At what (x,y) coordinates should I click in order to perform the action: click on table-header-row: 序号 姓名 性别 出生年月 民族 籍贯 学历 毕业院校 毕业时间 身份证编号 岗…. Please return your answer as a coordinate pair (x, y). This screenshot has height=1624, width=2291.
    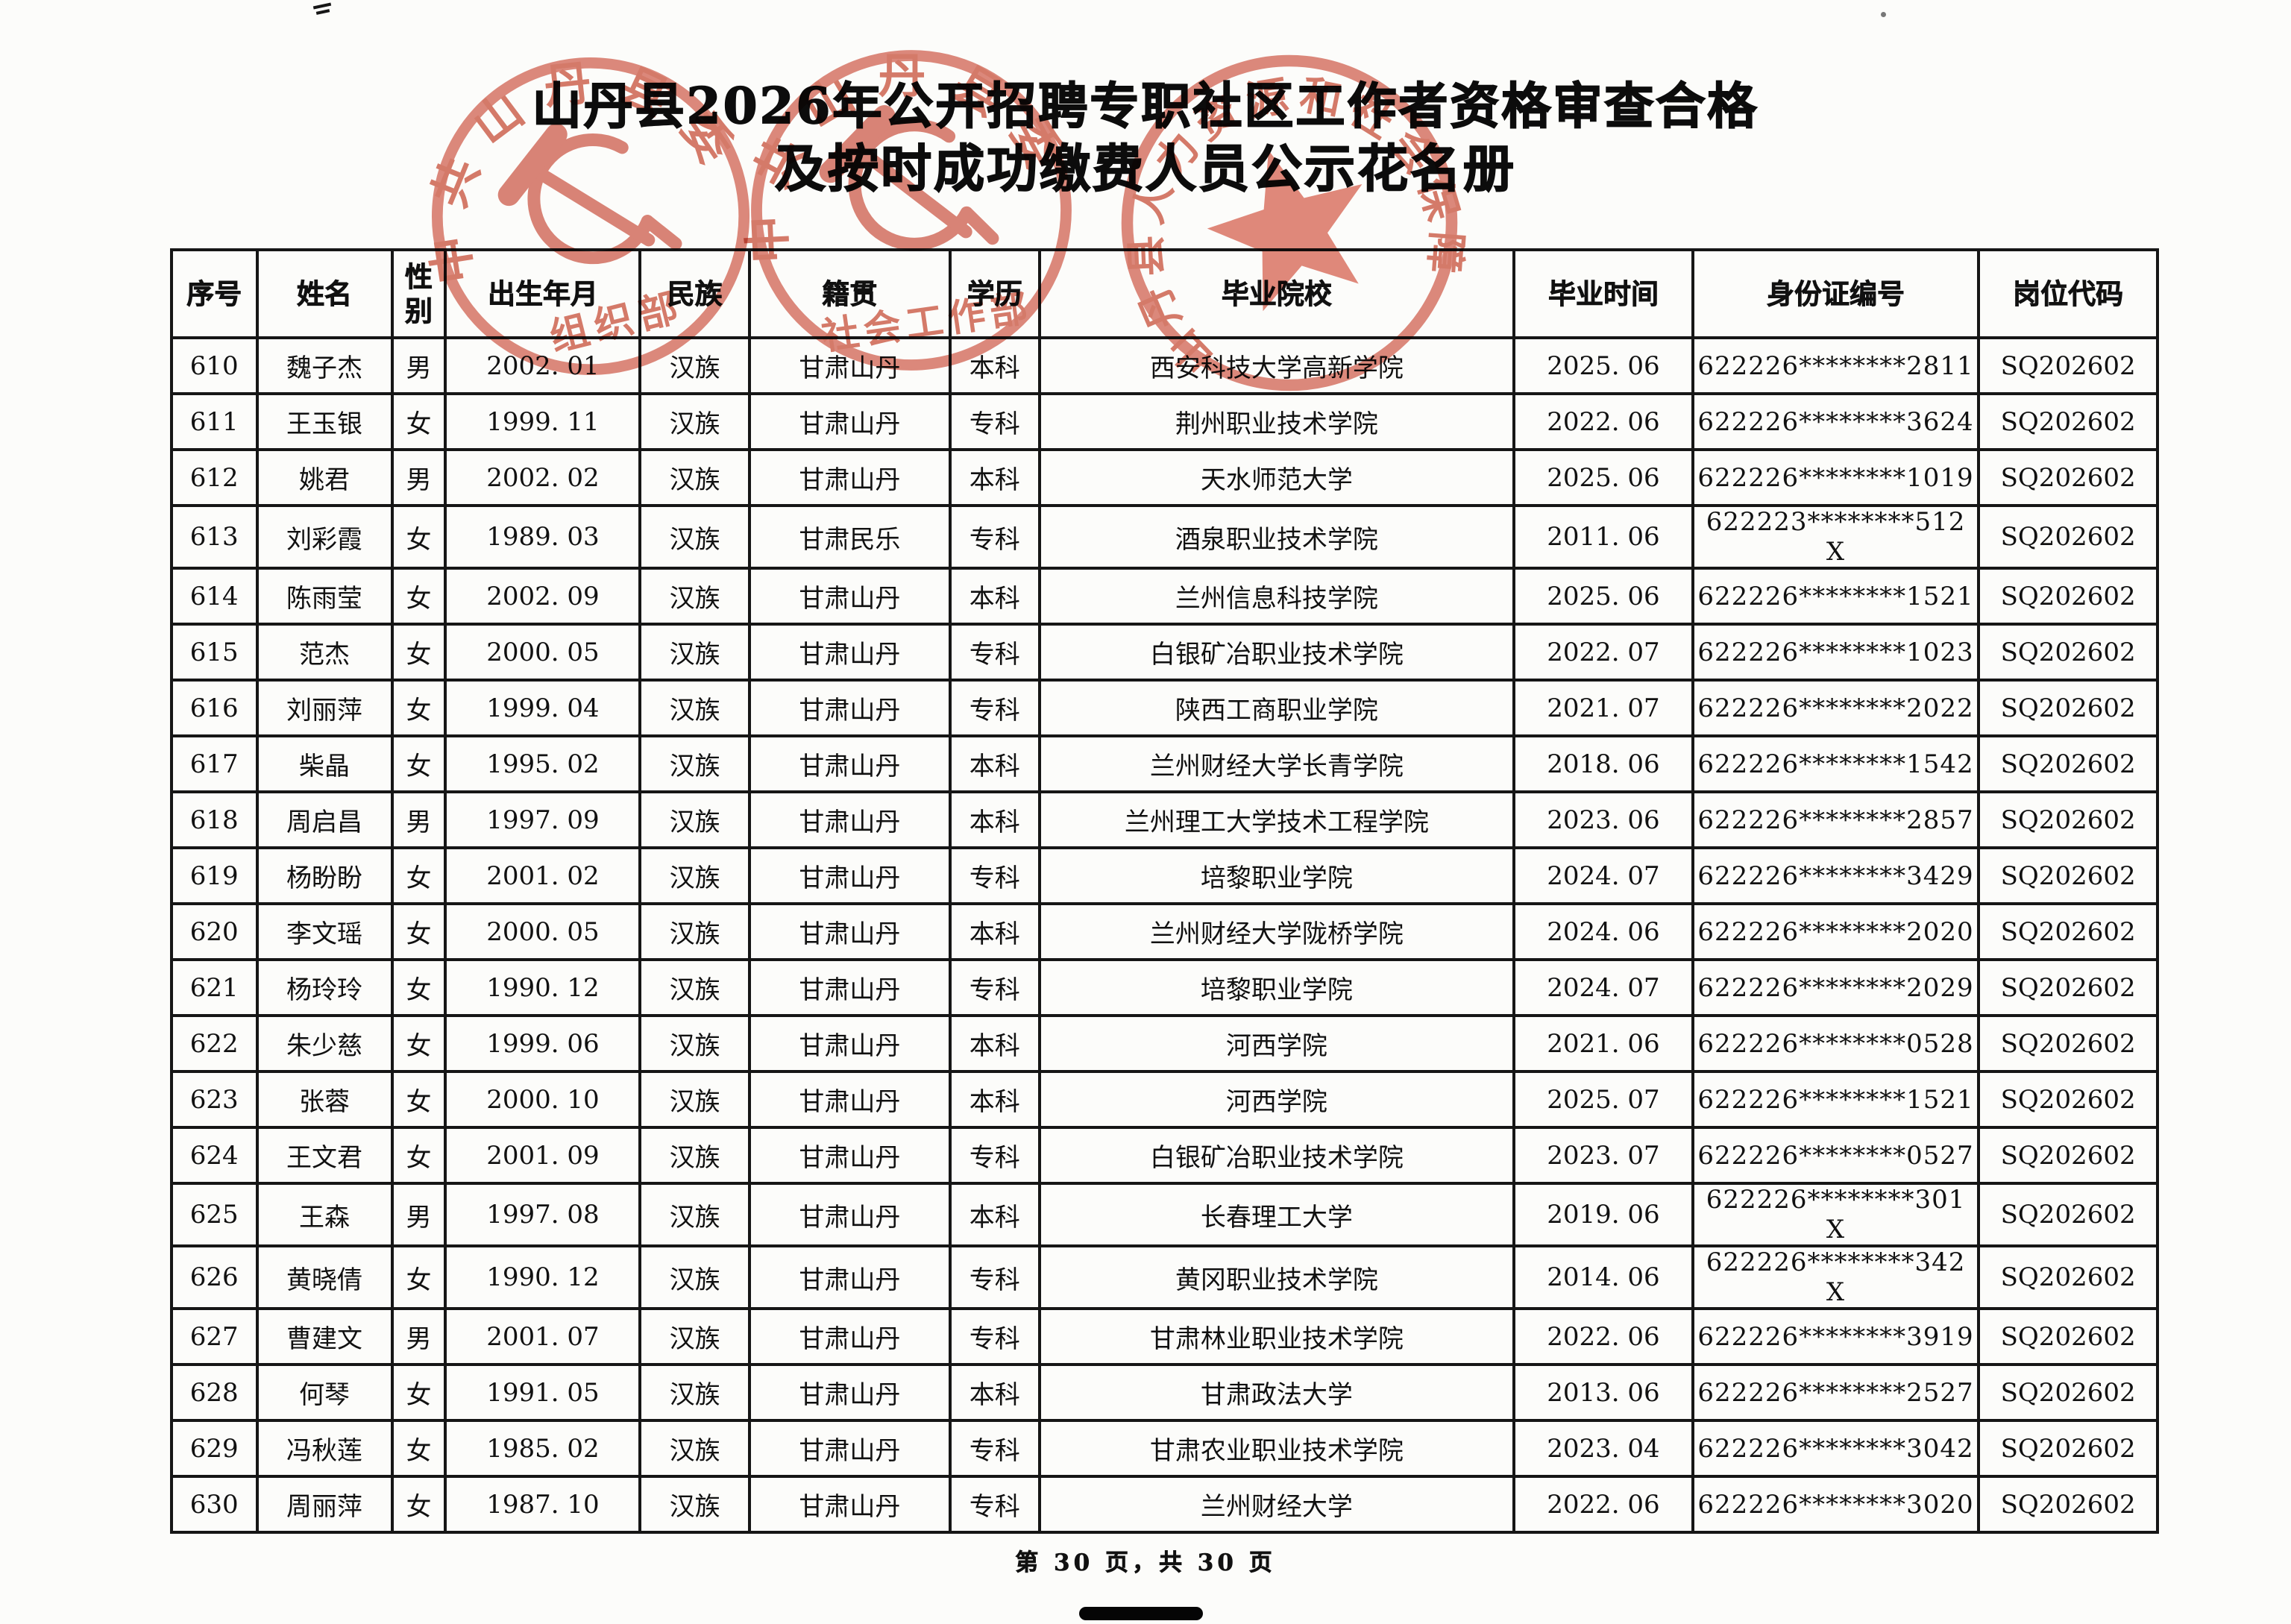
    Looking at the image, I should click on (1164, 293).